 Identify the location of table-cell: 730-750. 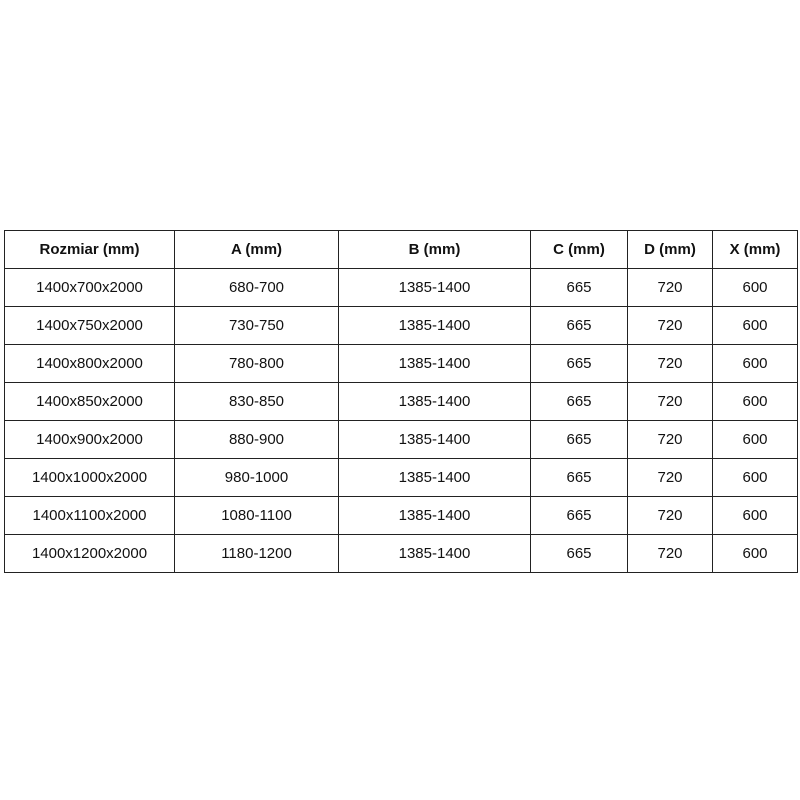
(256, 325).